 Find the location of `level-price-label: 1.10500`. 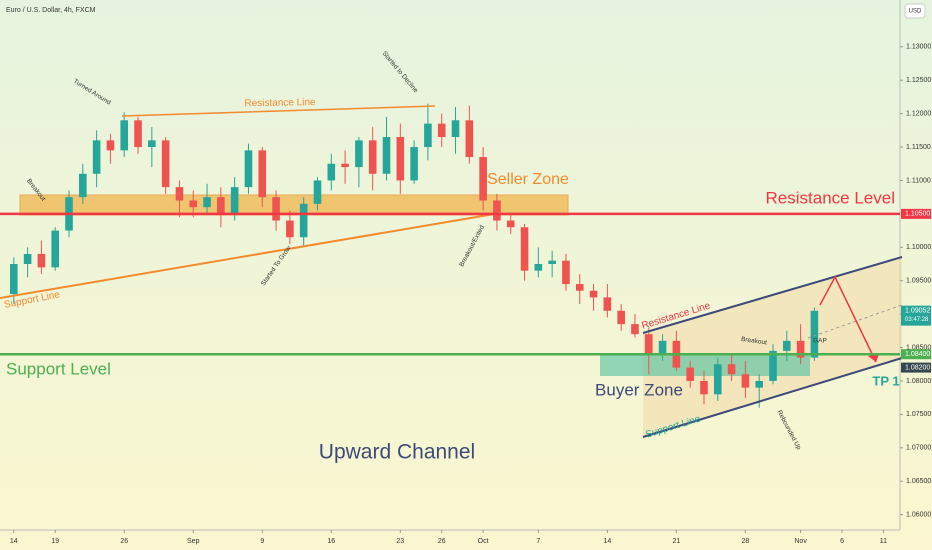

level-price-label: 1.10500 is located at coordinates (917, 214).